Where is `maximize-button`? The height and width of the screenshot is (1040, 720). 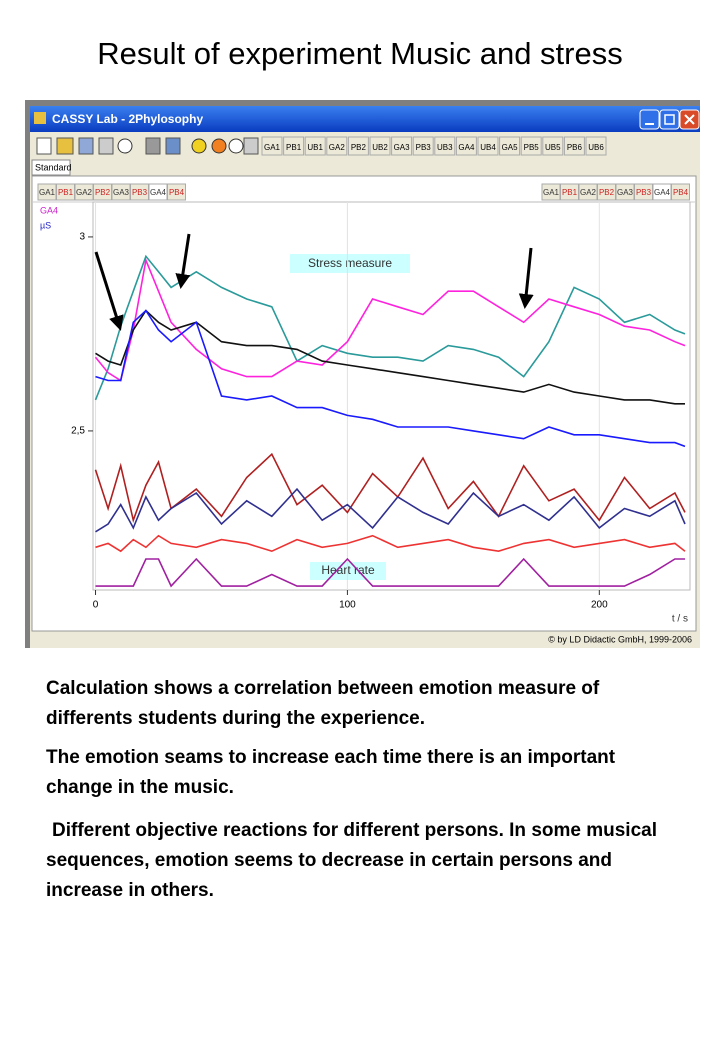 maximize-button is located at coordinates (669, 119).